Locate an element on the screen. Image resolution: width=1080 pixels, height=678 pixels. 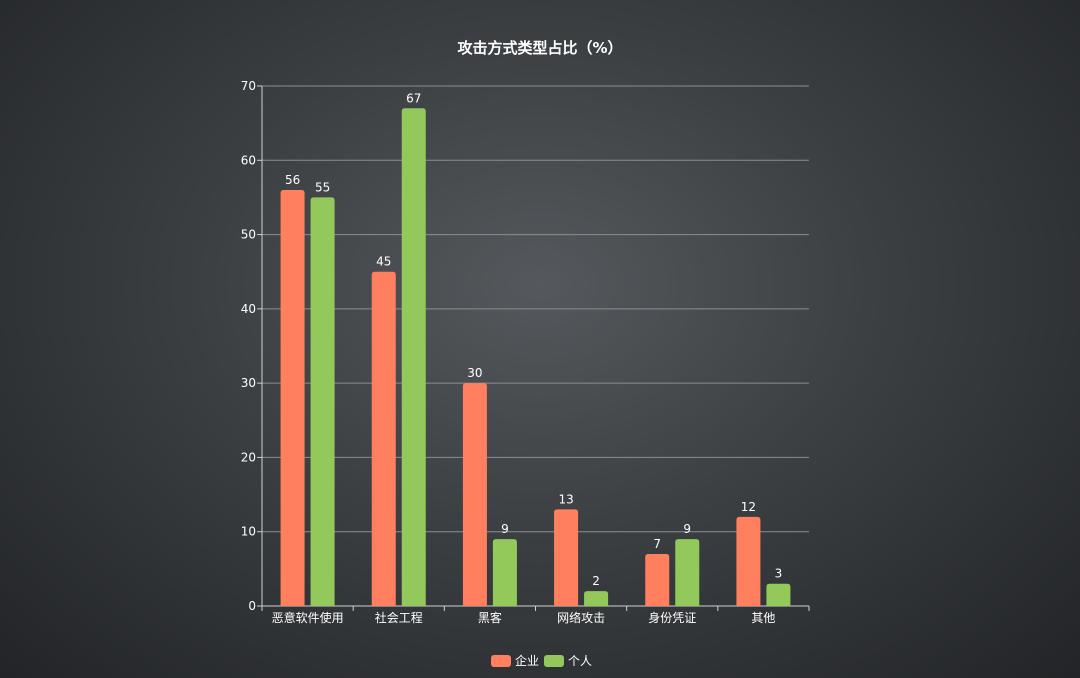
y-tick-label: 70 is located at coordinates (248, 86).